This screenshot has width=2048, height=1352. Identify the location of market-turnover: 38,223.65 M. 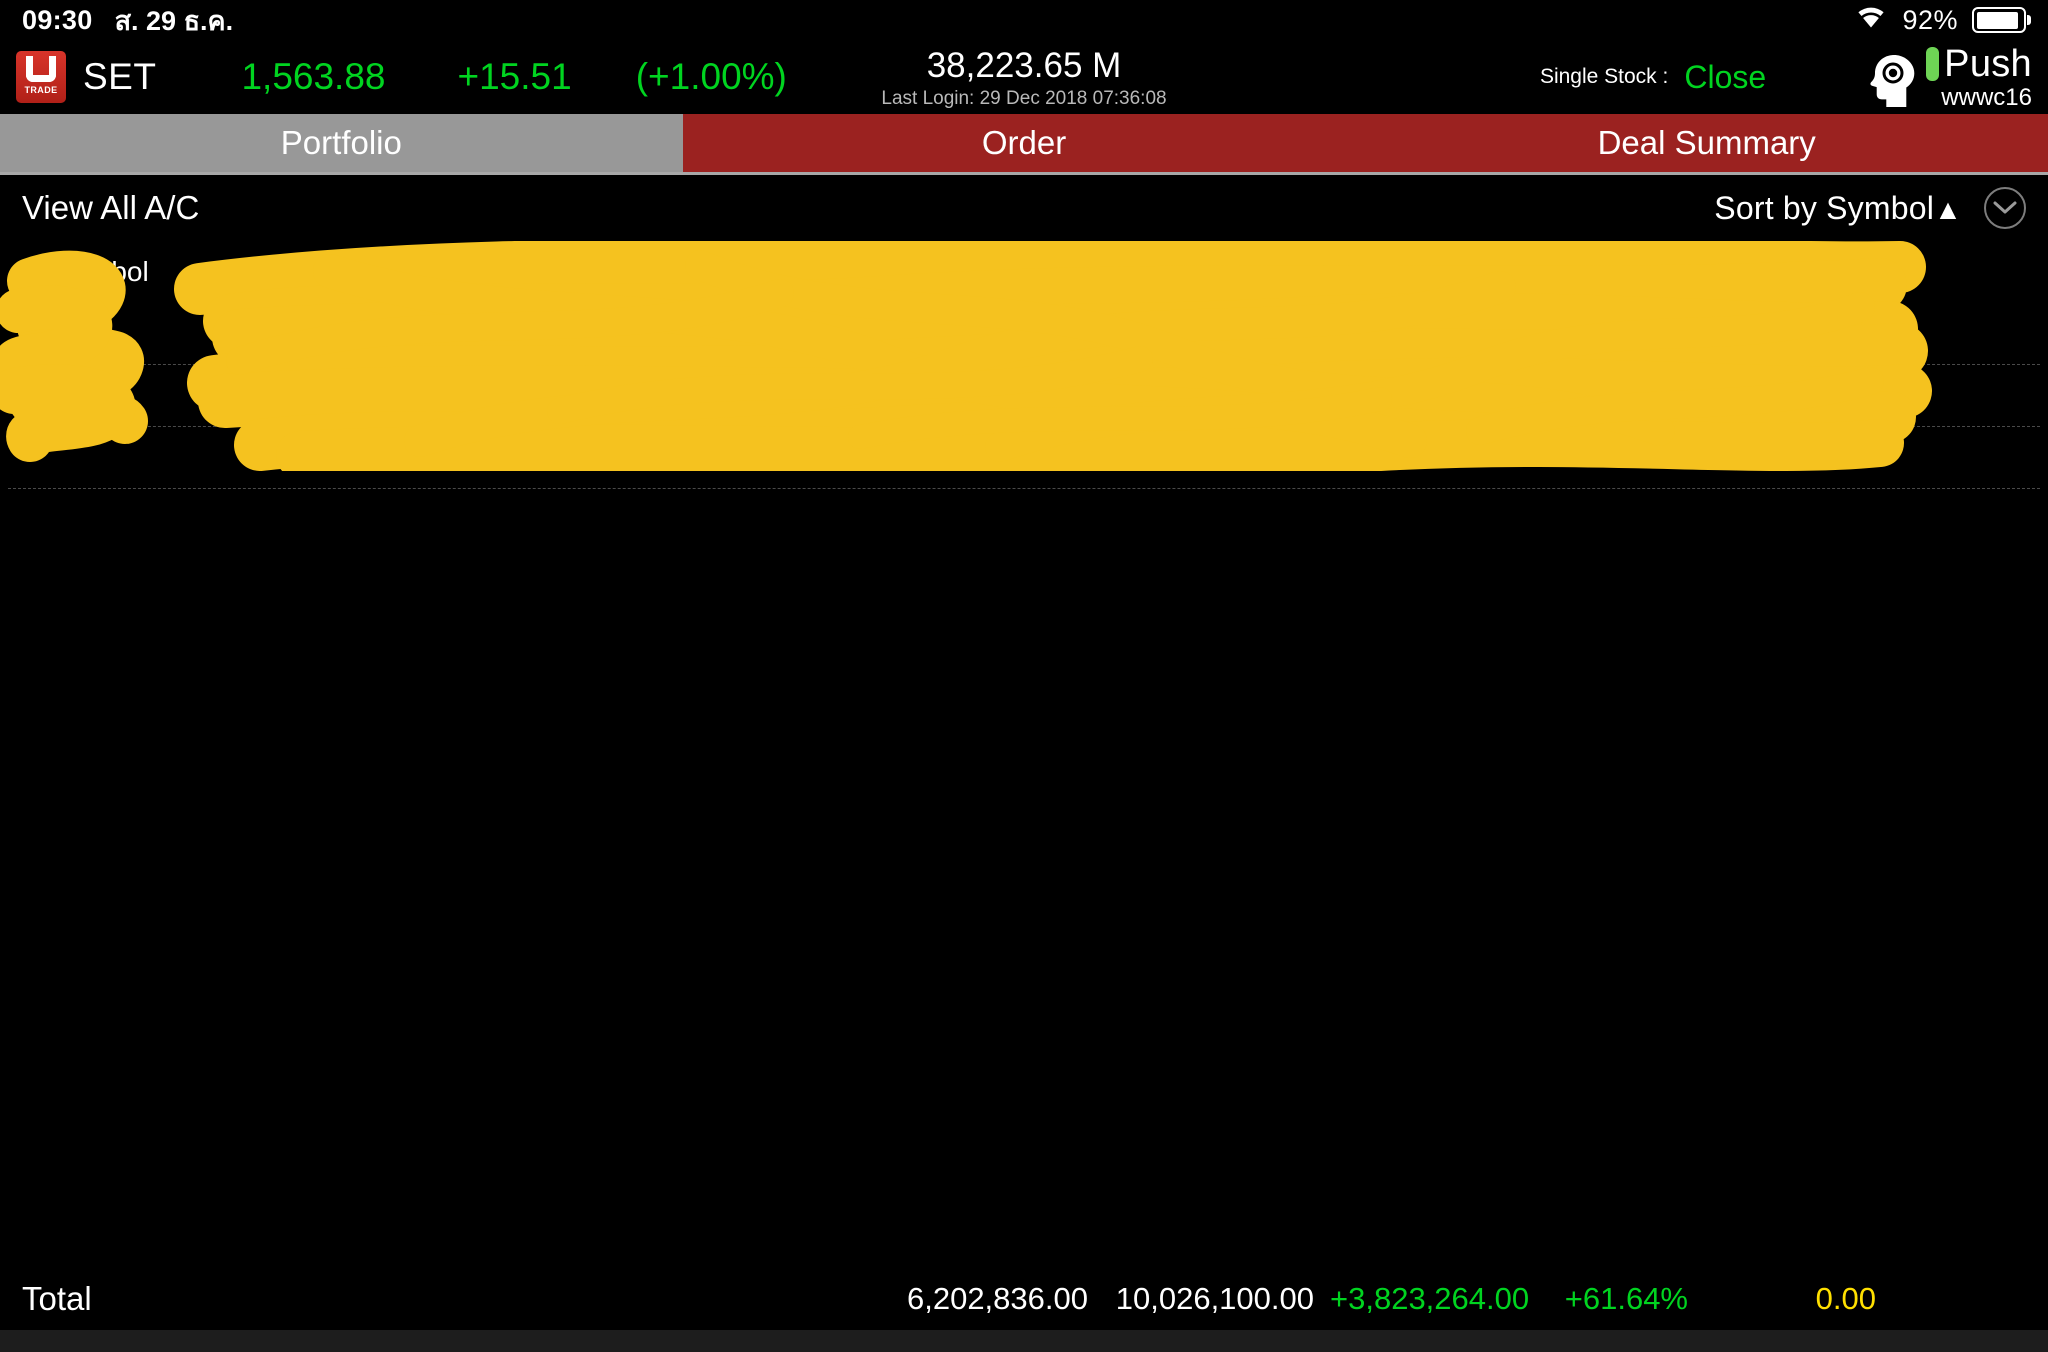
(1024, 65).